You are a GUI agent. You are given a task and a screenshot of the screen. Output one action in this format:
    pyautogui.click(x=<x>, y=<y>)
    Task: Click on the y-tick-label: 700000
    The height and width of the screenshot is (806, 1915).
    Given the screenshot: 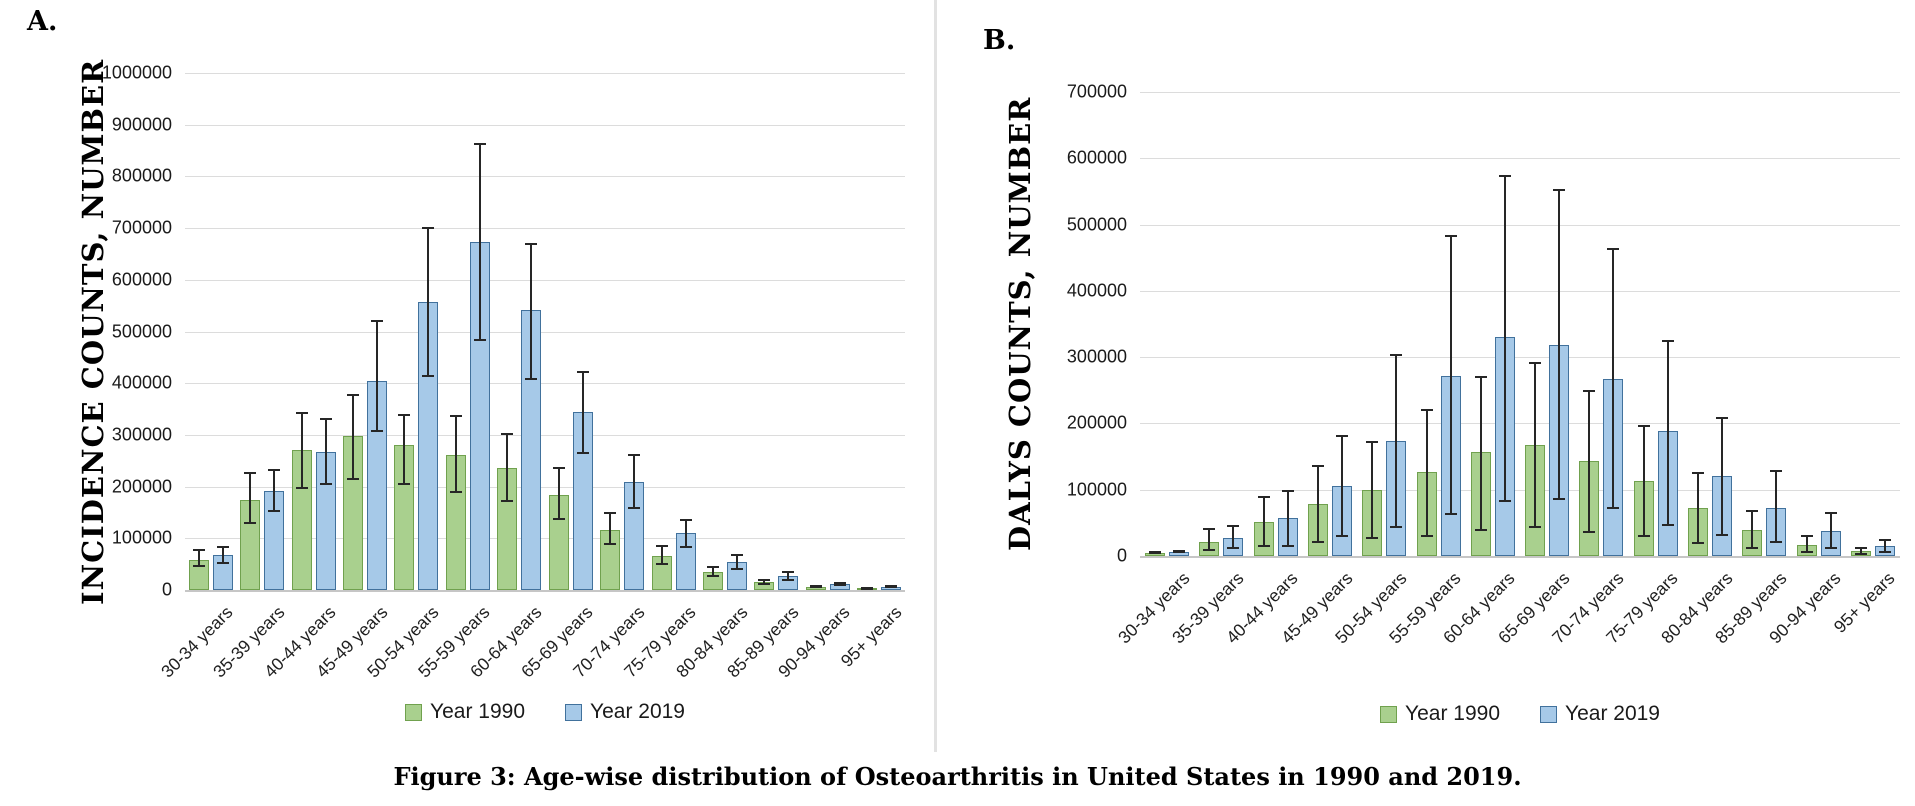 What is the action you would take?
    pyautogui.click(x=1096, y=91)
    